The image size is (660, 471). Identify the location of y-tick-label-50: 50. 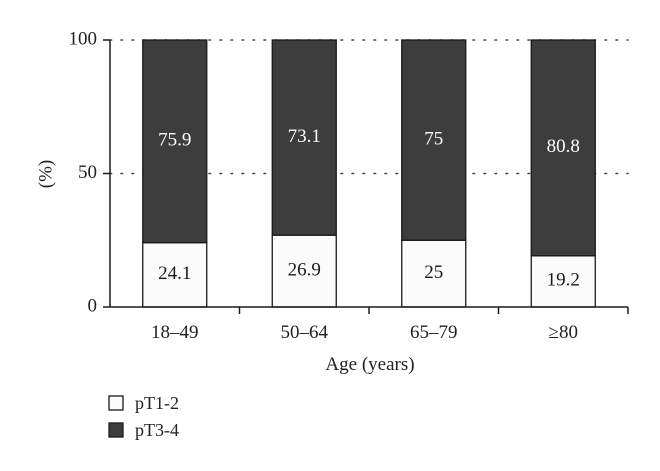
(87, 172).